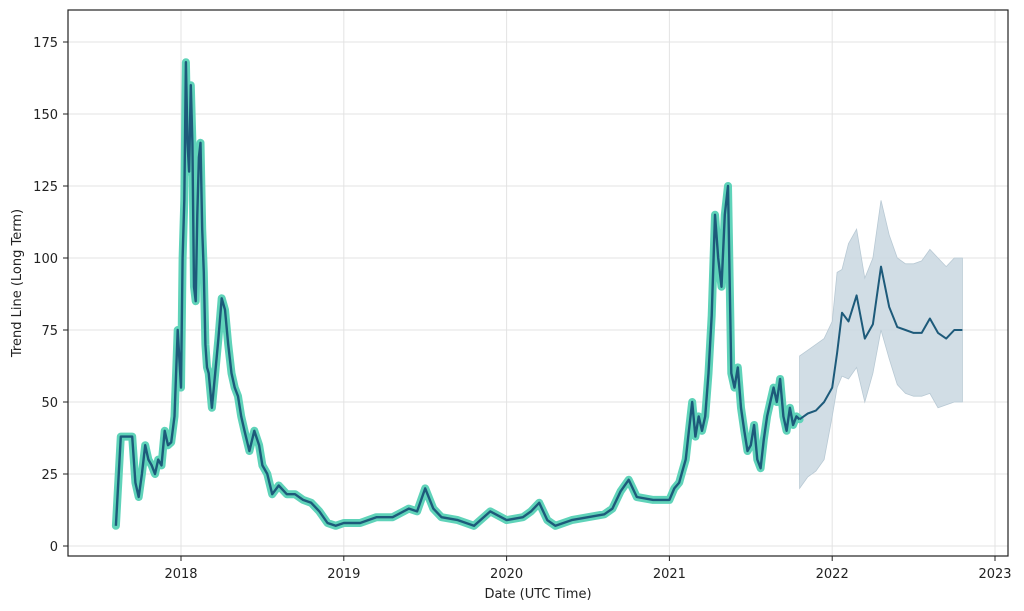  What do you see at coordinates (45, 43) in the screenshot?
I see `y-tick-label: 175` at bounding box center [45, 43].